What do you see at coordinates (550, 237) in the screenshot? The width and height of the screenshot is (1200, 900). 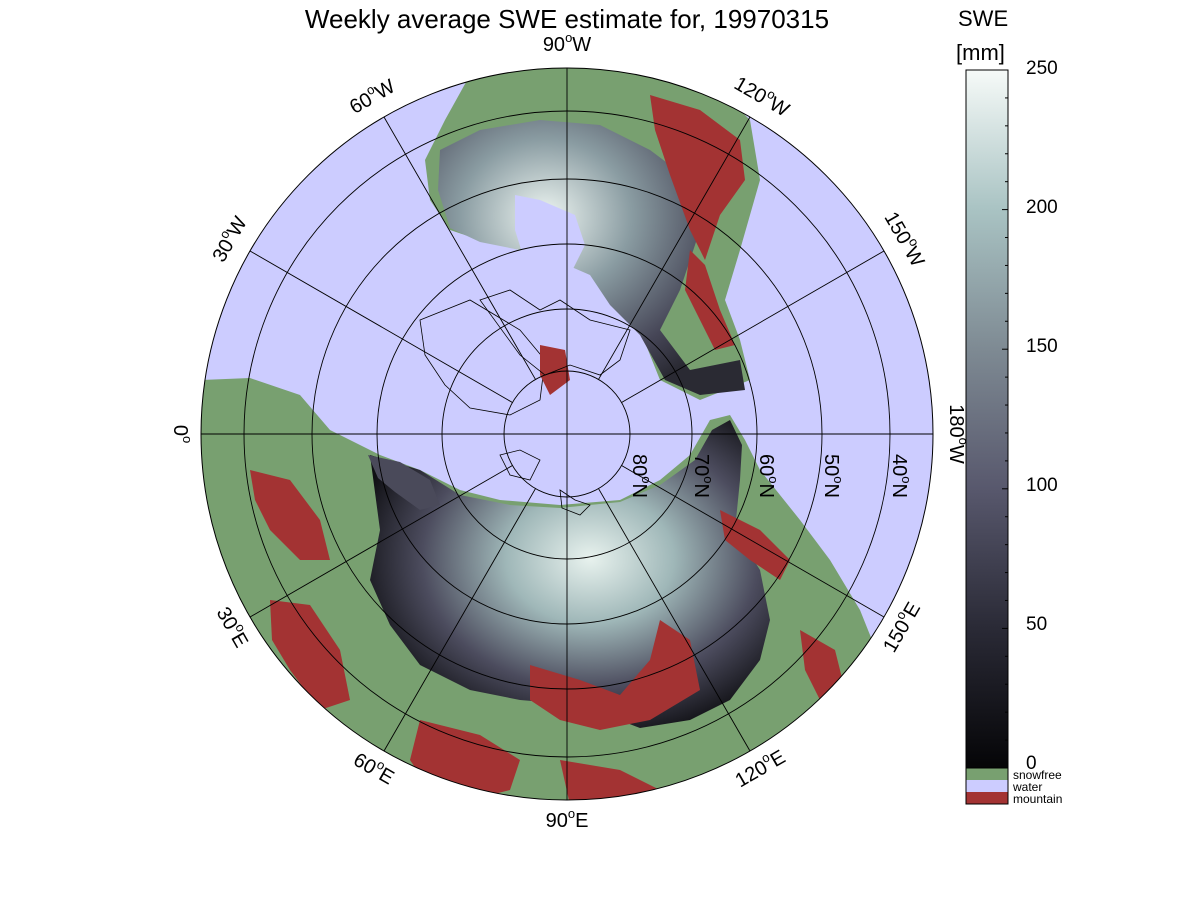 I see `hudson-bay` at bounding box center [550, 237].